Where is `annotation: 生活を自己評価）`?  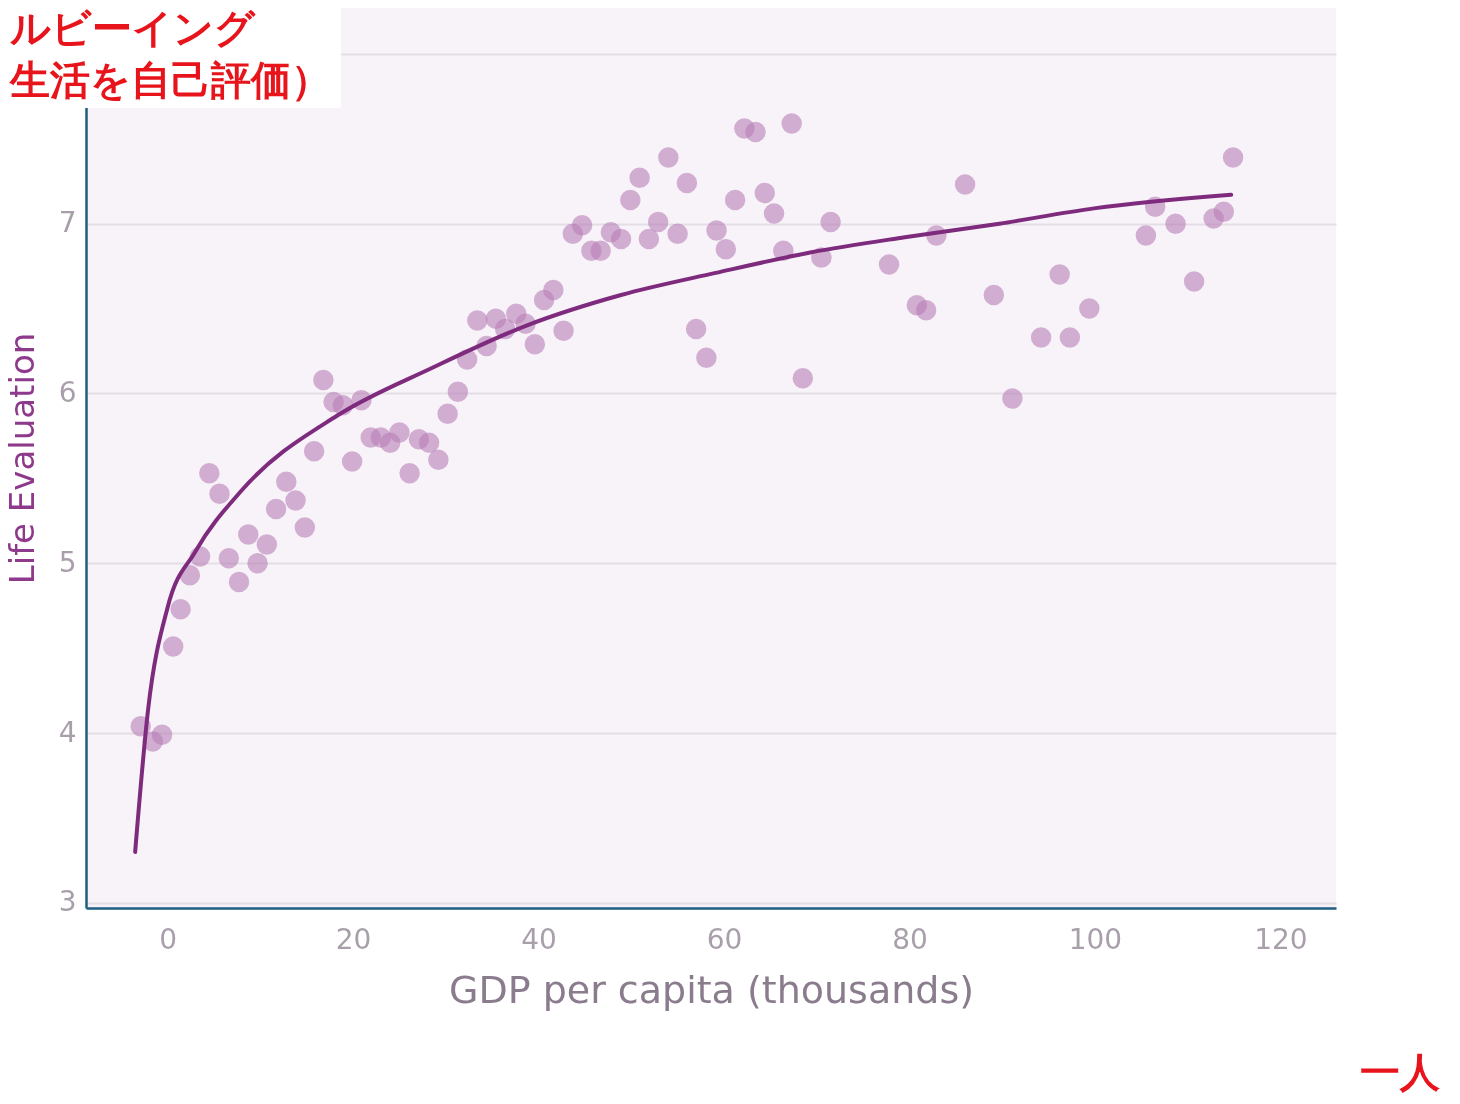 annotation: 生活を自己評価） is located at coordinates (170, 80).